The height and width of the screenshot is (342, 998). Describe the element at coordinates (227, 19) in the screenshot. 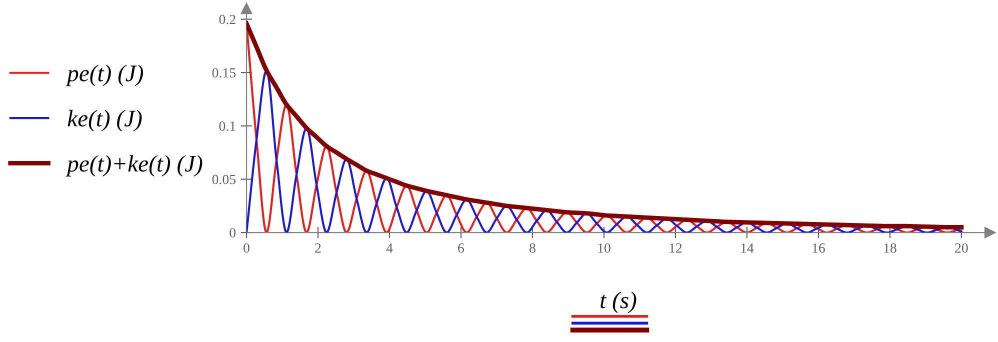

I see `y-tick-label: 0.2` at that location.